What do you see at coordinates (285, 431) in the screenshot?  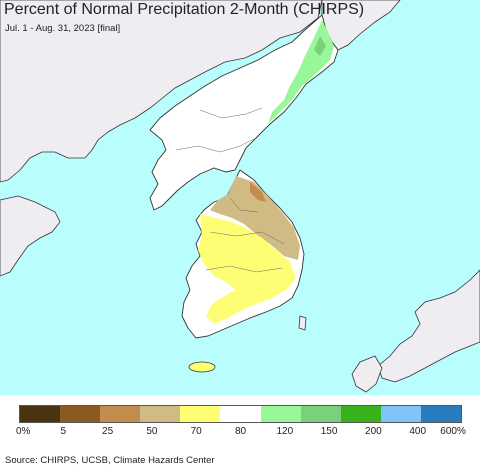 I see `legend-tick-label: 120` at bounding box center [285, 431].